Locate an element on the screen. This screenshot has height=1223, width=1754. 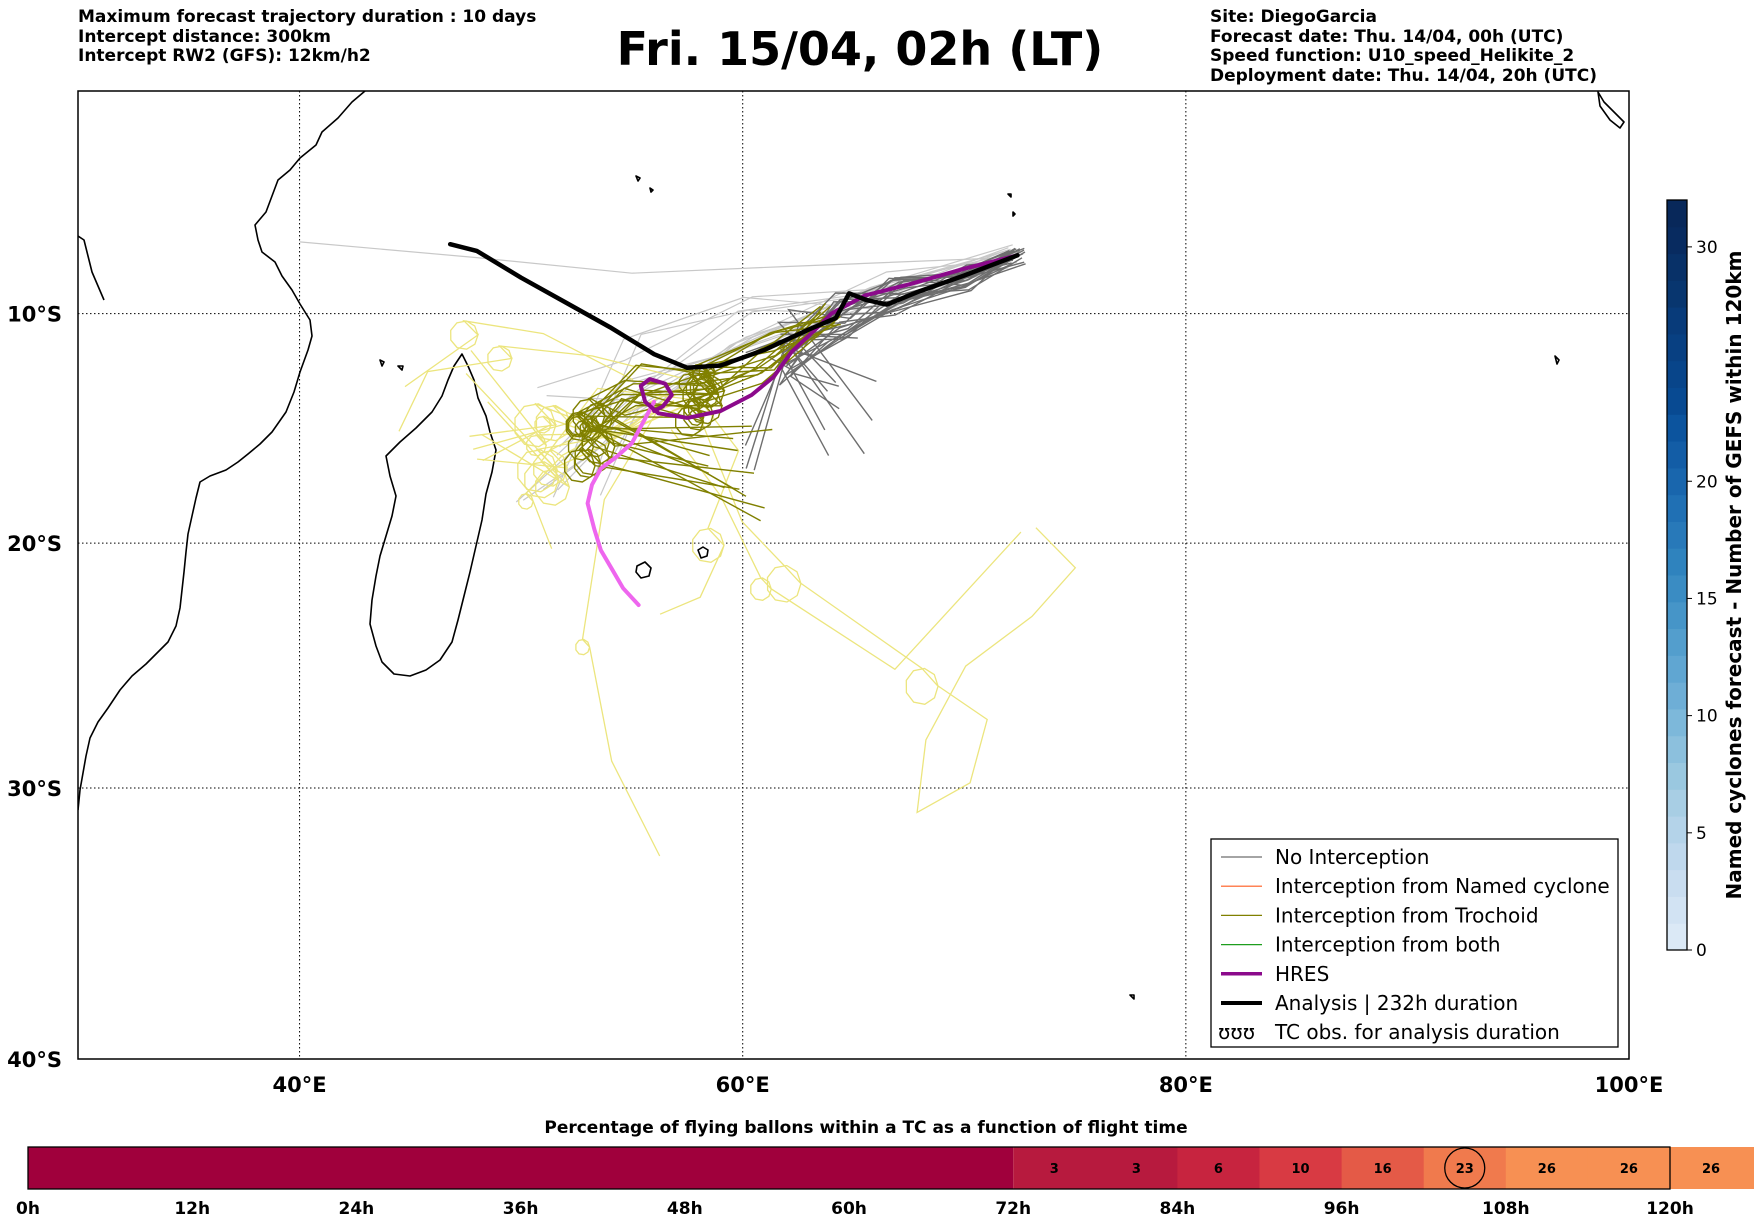
percentage-value: 6 is located at coordinates (1218, 1169).